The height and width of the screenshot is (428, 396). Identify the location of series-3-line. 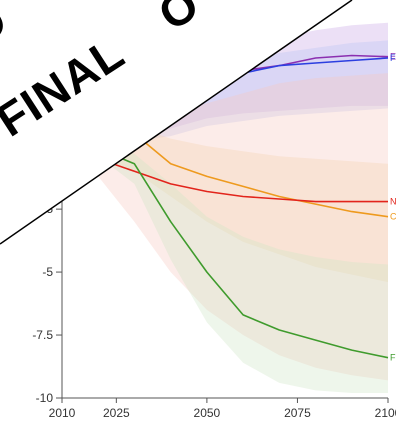
(224, 174).